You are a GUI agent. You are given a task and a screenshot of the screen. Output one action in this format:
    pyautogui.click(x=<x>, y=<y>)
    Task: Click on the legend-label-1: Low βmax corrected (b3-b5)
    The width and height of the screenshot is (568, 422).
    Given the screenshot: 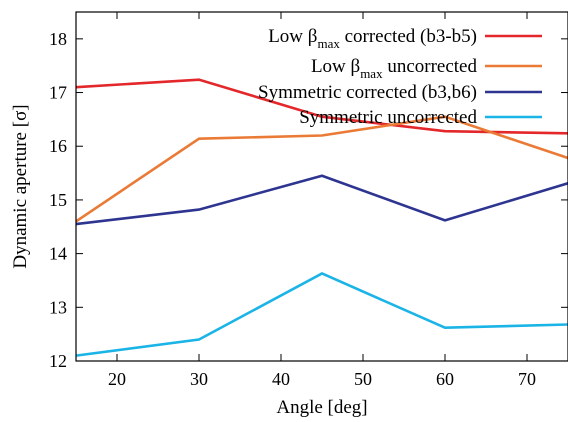 What is the action you would take?
    pyautogui.click(x=372, y=38)
    